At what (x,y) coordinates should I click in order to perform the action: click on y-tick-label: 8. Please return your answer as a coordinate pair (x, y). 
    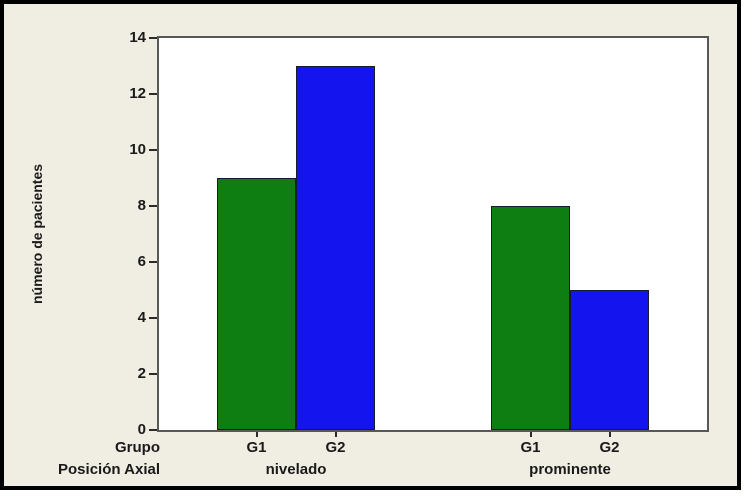
    Looking at the image, I should click on (141, 205).